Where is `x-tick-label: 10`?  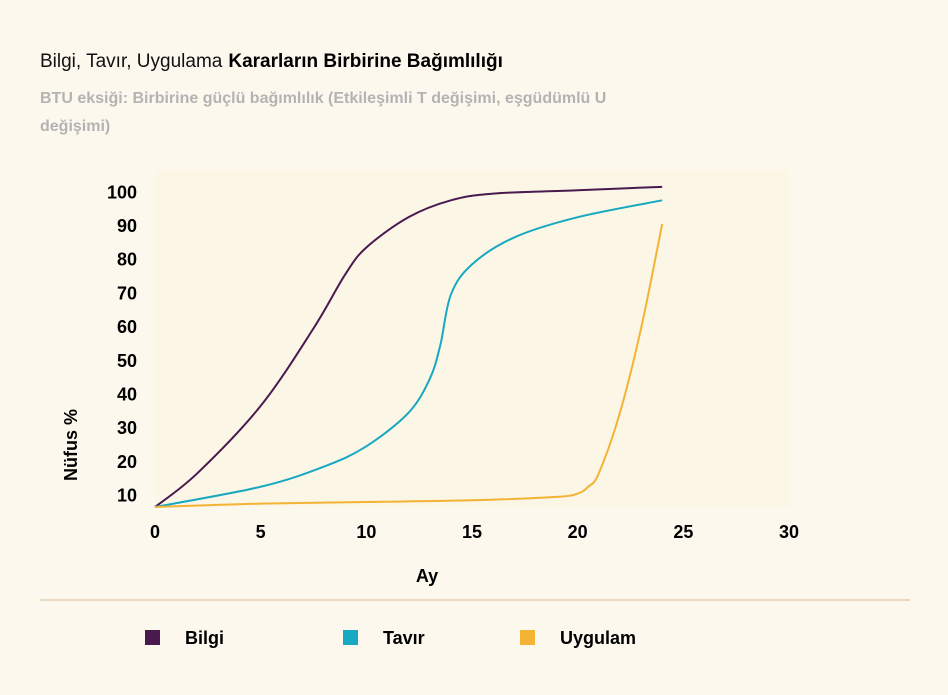 x-tick-label: 10 is located at coordinates (366, 532).